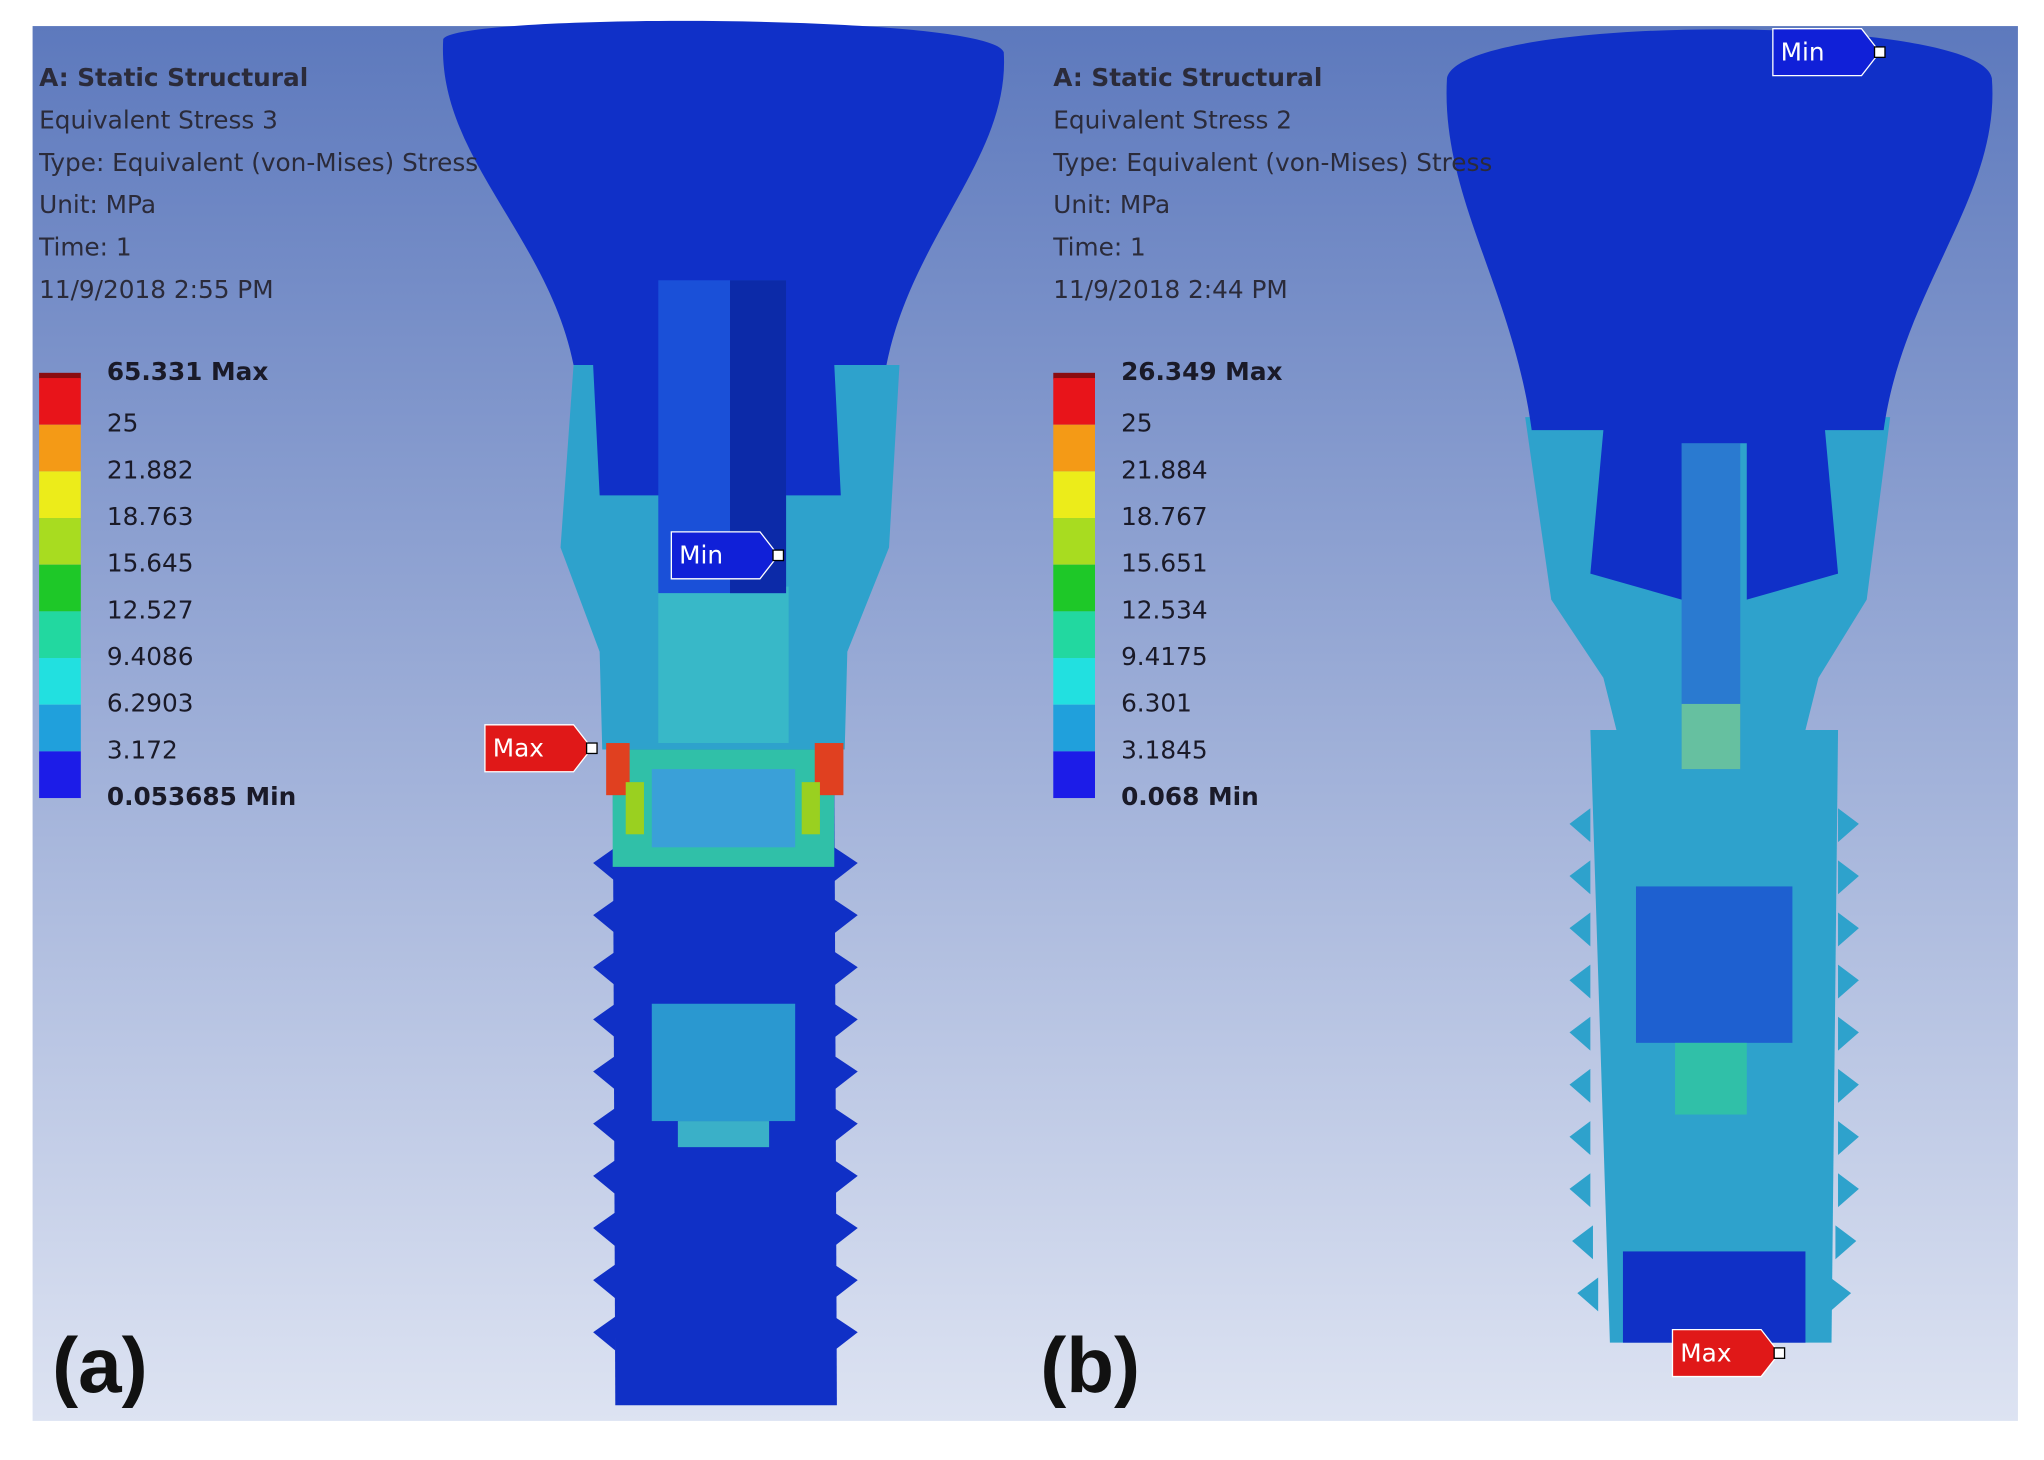  What do you see at coordinates (1172, 119) in the screenshot?
I see `header-line: Equivalent Stress 2` at bounding box center [1172, 119].